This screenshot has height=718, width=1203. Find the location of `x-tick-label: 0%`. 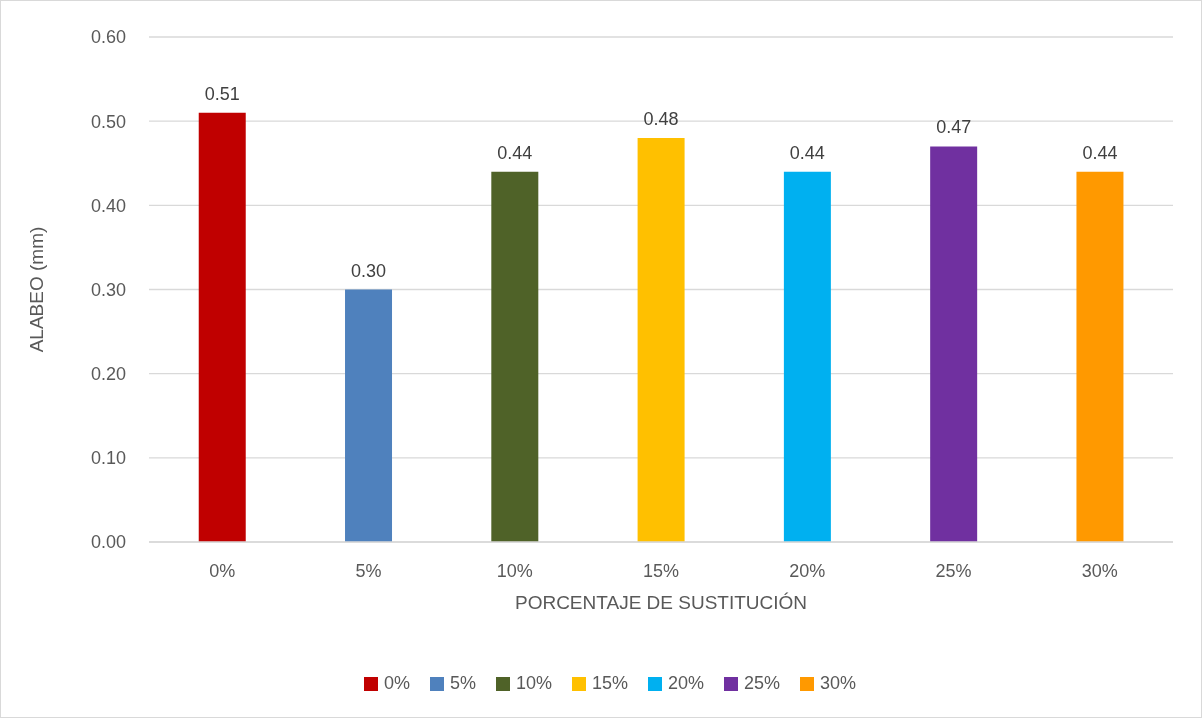

x-tick-label: 0% is located at coordinates (222, 570).